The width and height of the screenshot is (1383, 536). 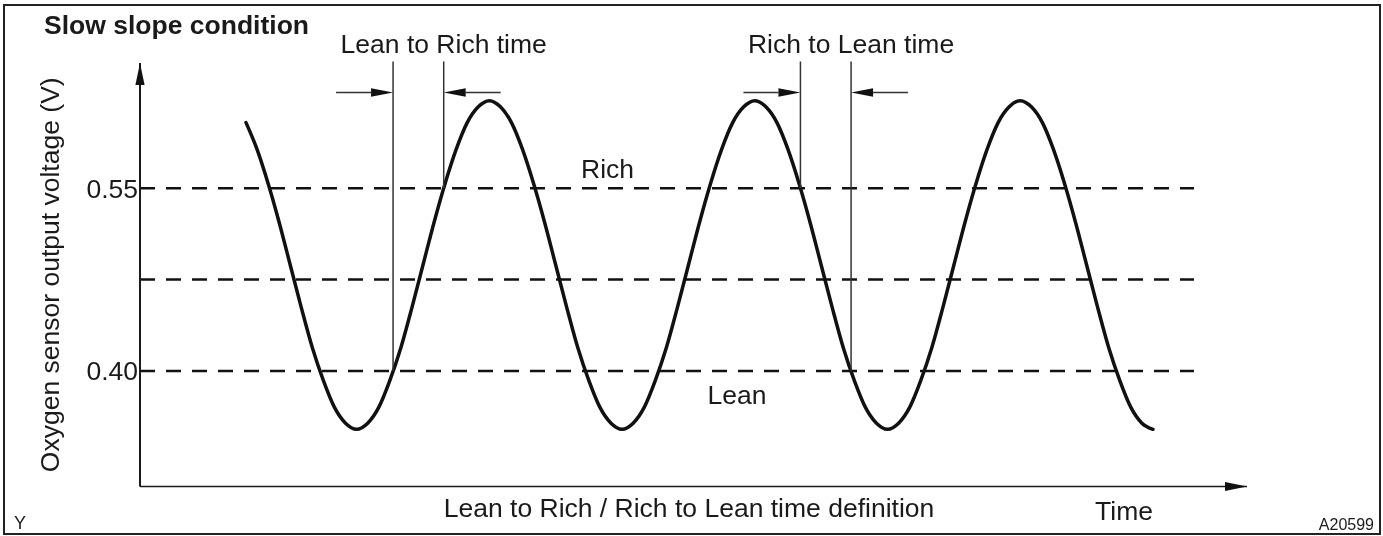 What do you see at coordinates (1124, 511) in the screenshot?
I see `x-axis-title: Time` at bounding box center [1124, 511].